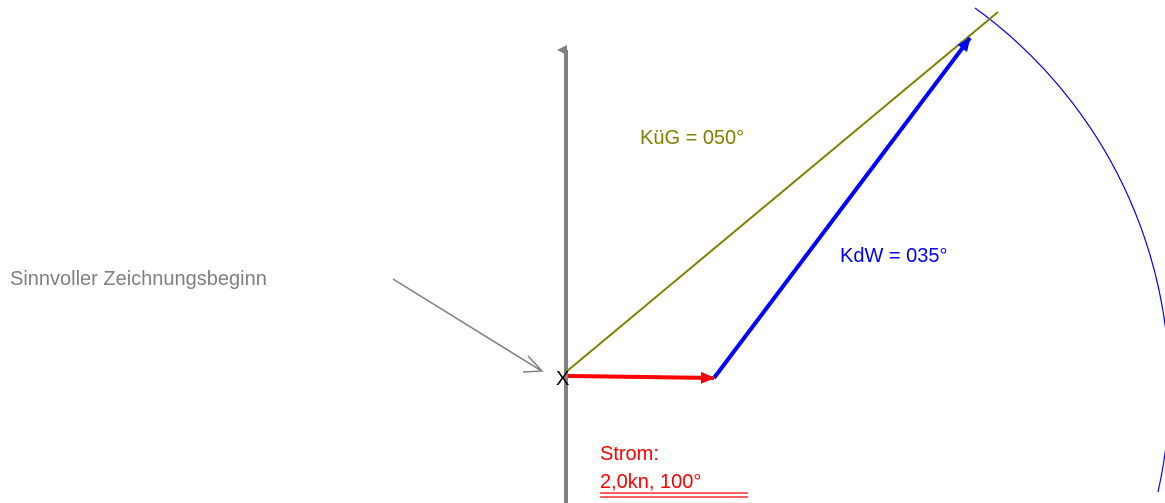 The height and width of the screenshot is (503, 1165). Describe the element at coordinates (138, 279) in the screenshot. I see `start-hint-label: Sinnvoller Zeichnungsbeginn` at that location.